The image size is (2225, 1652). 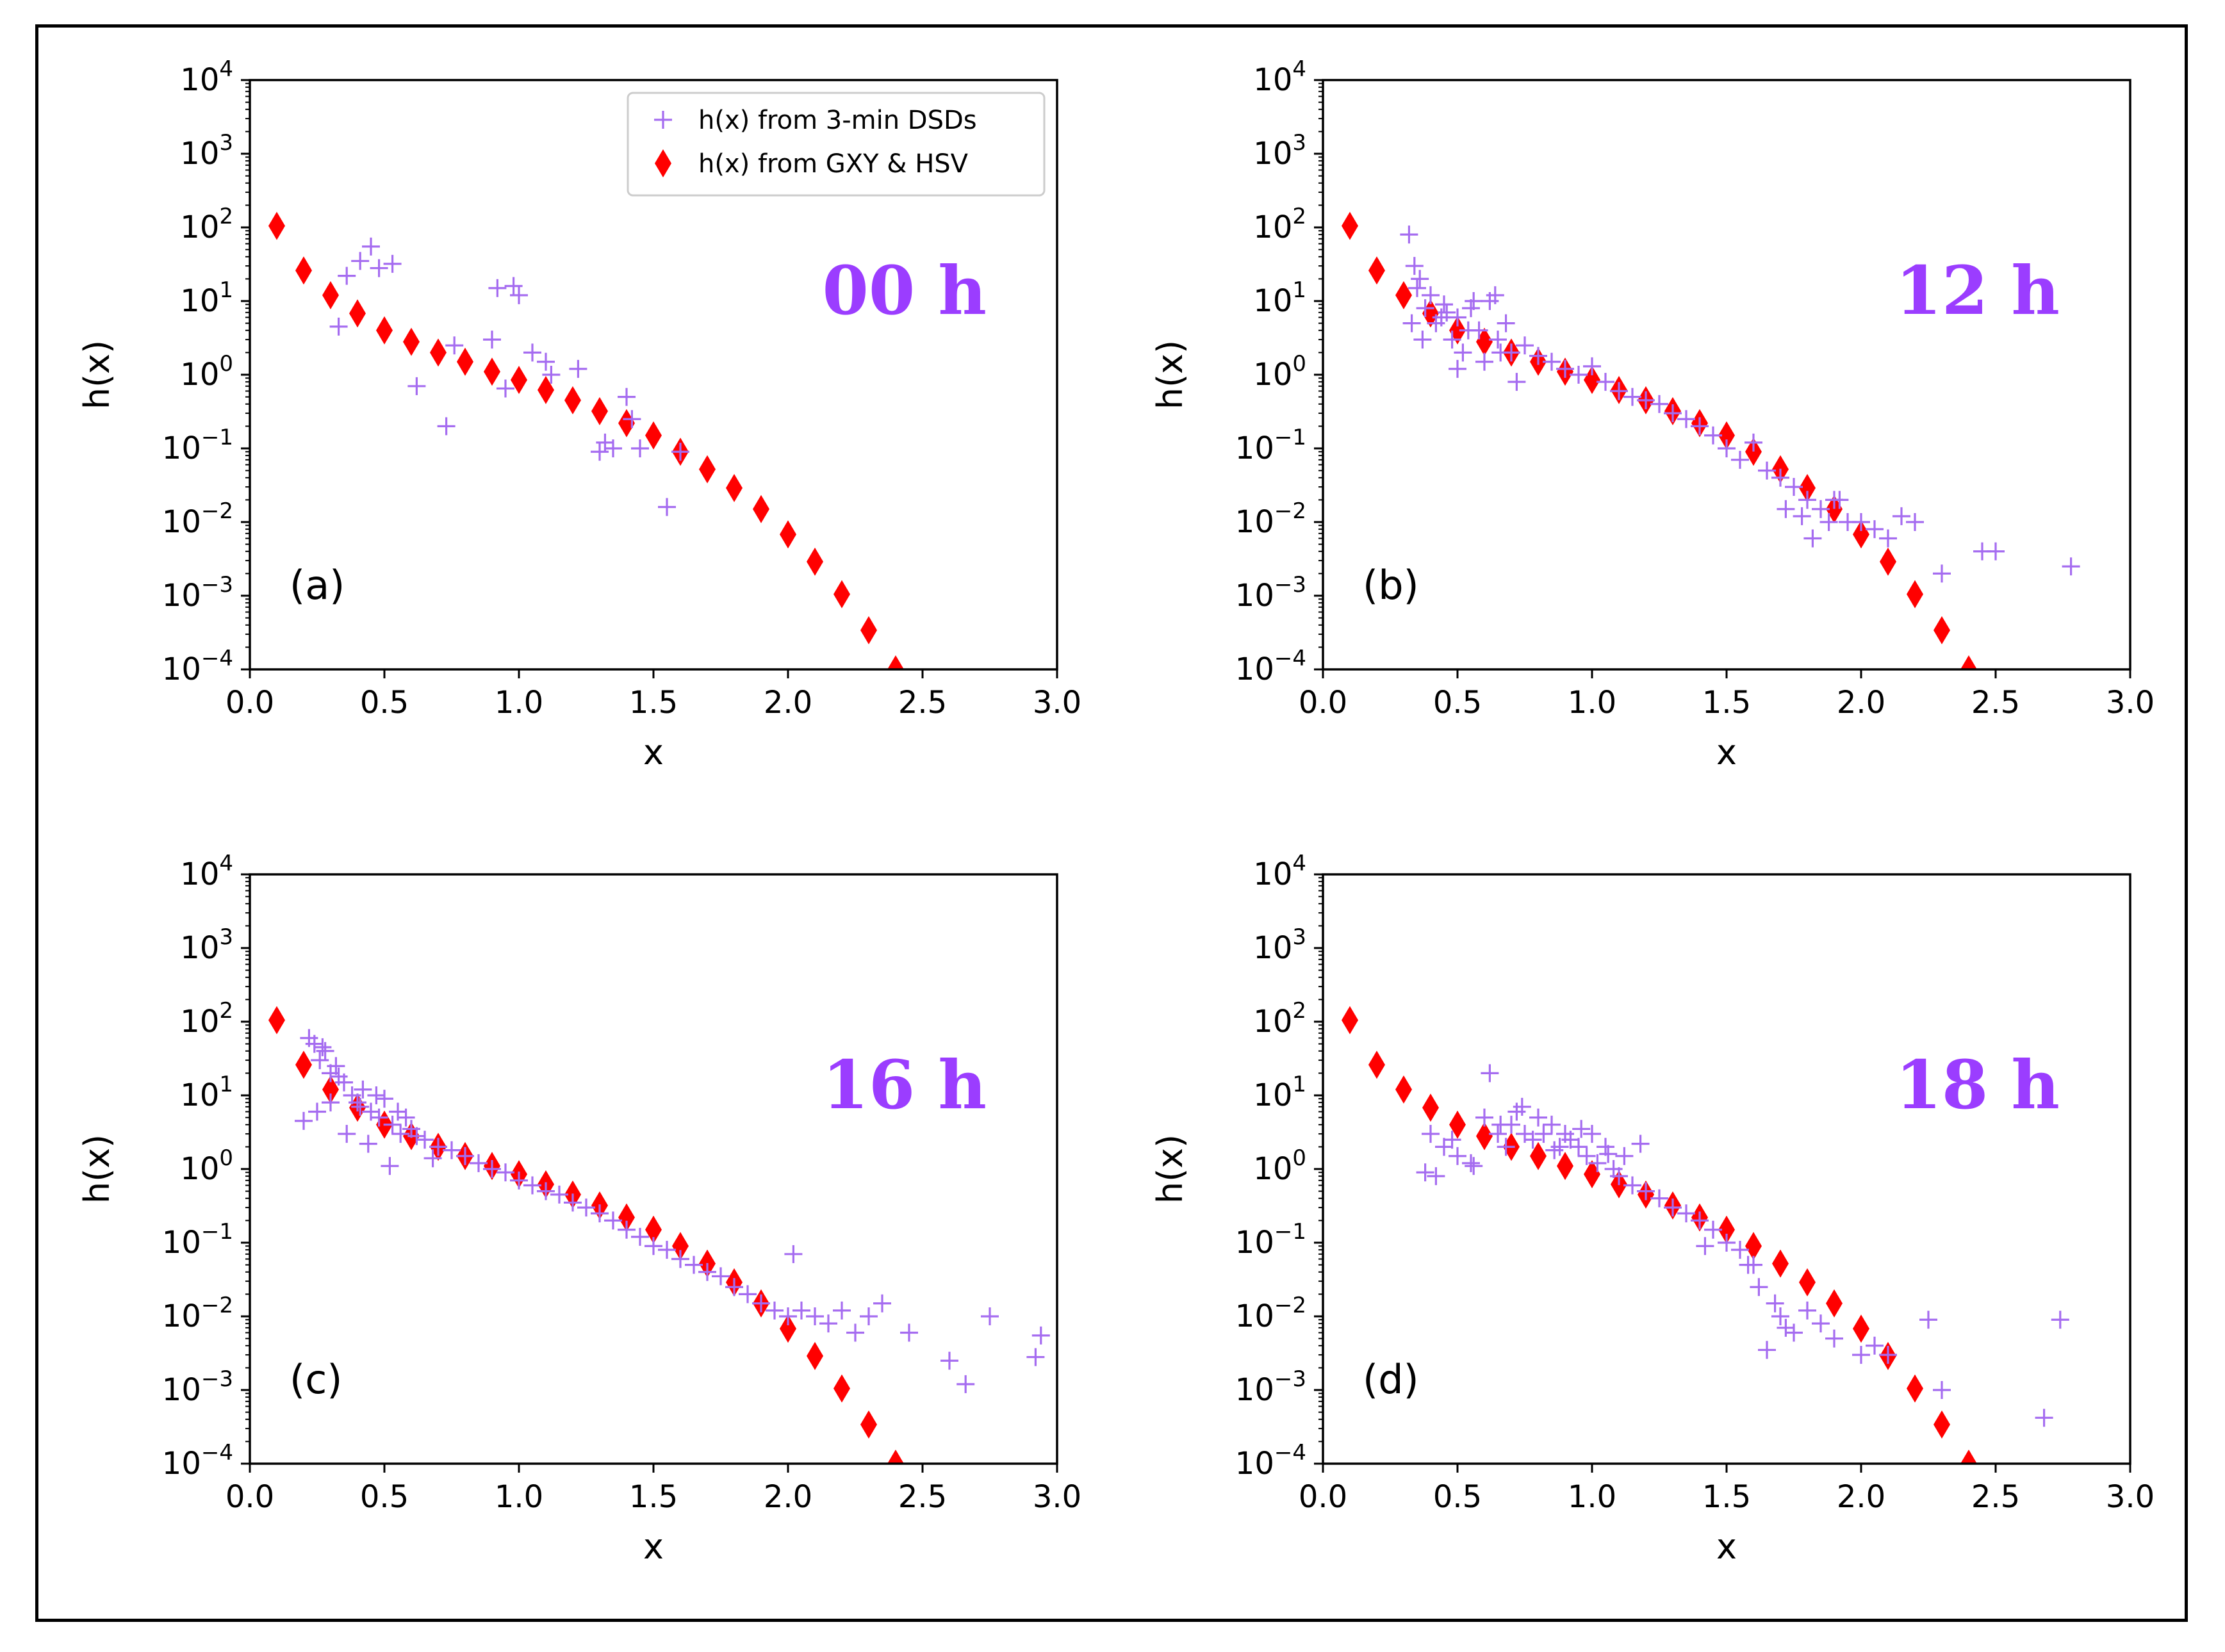 What do you see at coordinates (672, 1211) in the screenshot?
I see `series-3min-dsds` at bounding box center [672, 1211].